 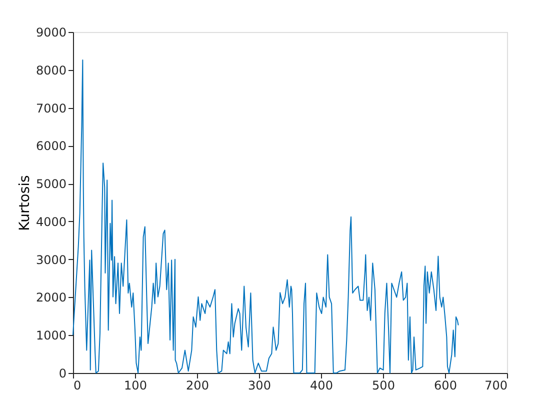 What do you see at coordinates (51, 146) in the screenshot?
I see `y-tick-label: 6000` at bounding box center [51, 146].